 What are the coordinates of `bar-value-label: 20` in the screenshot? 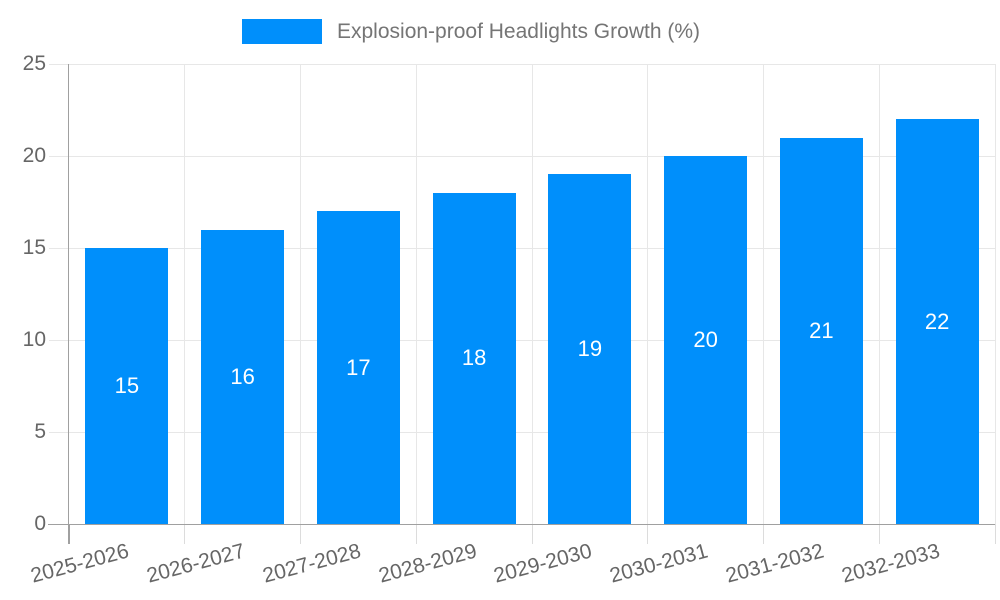 It's located at (705, 339).